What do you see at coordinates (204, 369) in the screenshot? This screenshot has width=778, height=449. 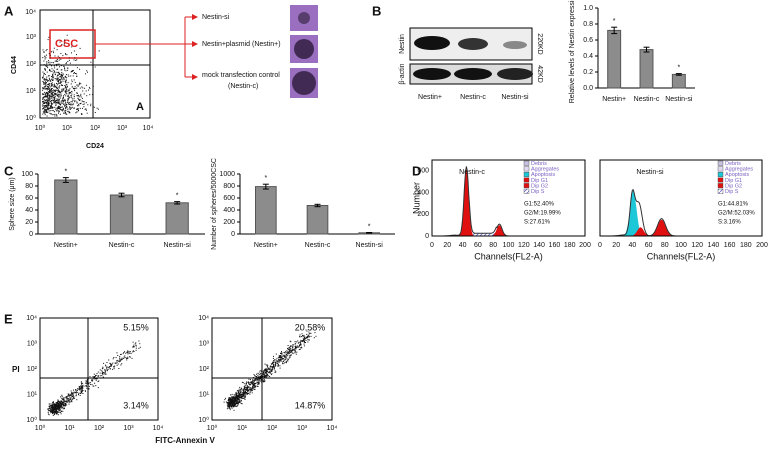 I see `y-tick-label: 10²` at bounding box center [204, 369].